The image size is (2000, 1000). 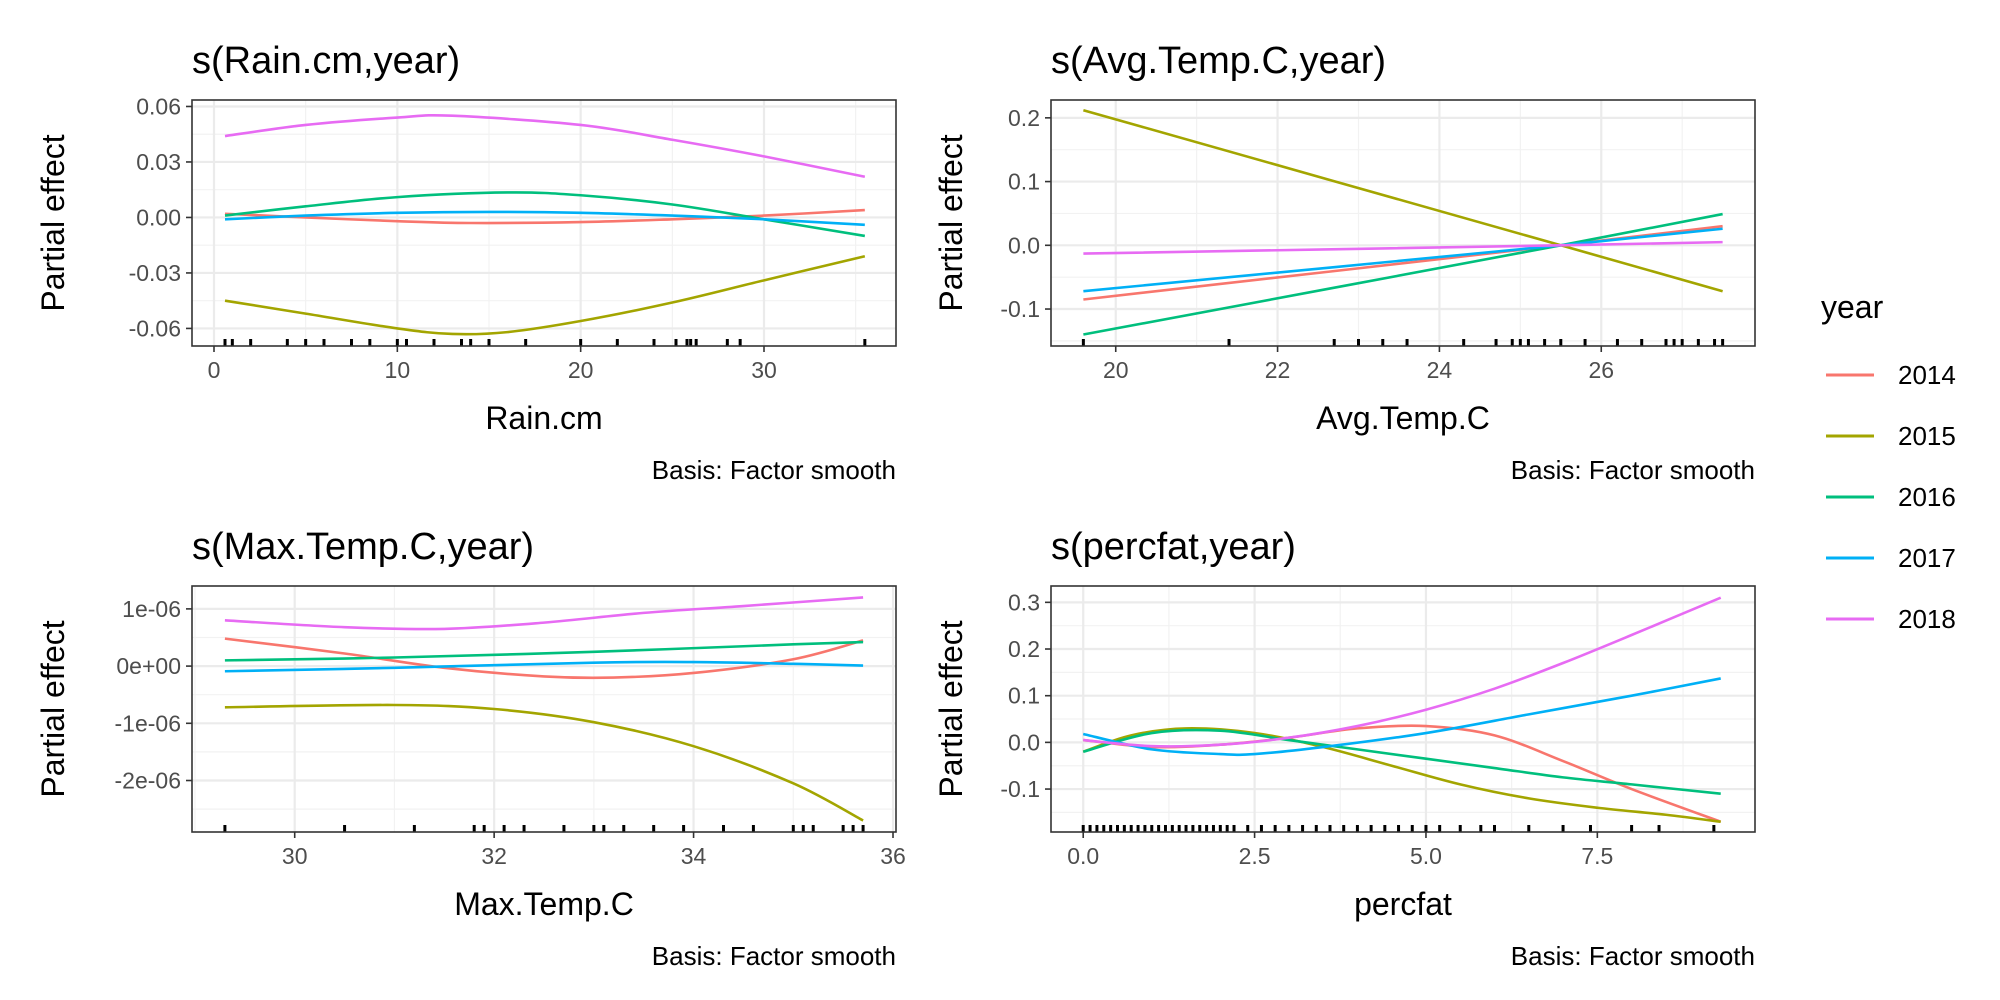 What do you see at coordinates (1891, 558) in the screenshot?
I see `legend-item-2017: 2017` at bounding box center [1891, 558].